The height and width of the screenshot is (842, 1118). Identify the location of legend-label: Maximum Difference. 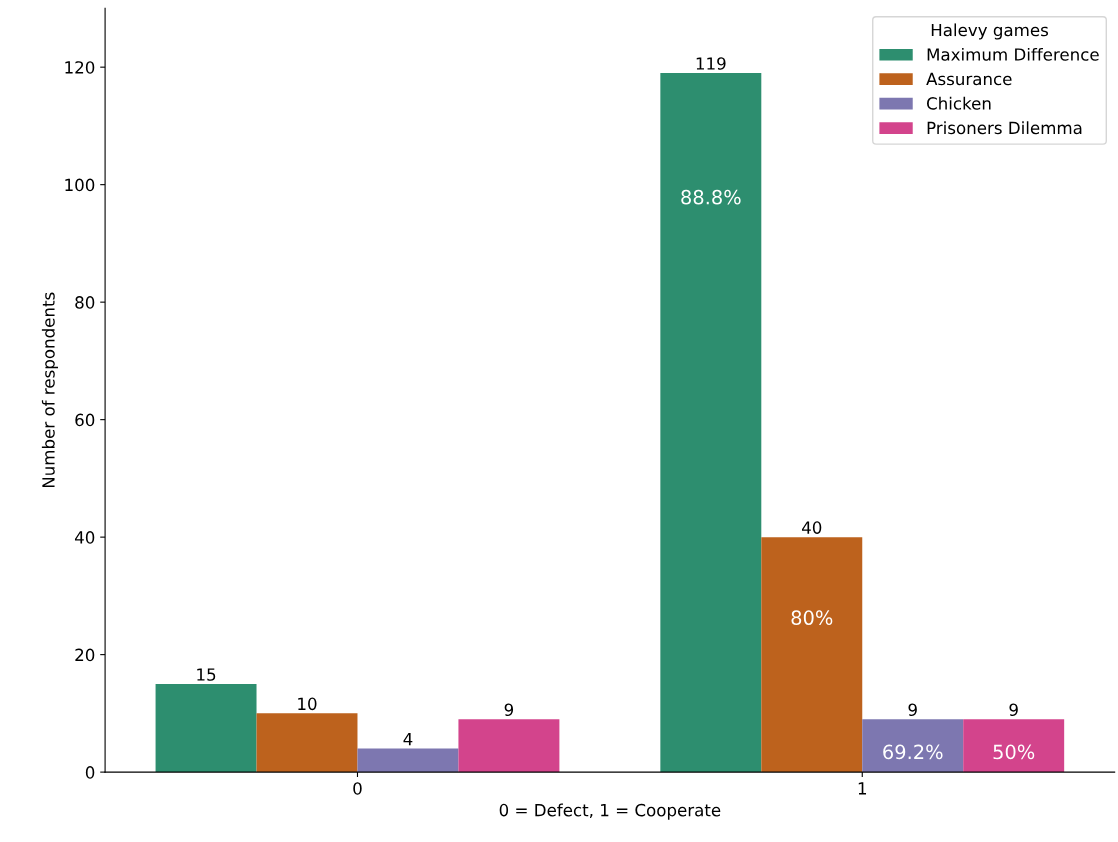
(1013, 54).